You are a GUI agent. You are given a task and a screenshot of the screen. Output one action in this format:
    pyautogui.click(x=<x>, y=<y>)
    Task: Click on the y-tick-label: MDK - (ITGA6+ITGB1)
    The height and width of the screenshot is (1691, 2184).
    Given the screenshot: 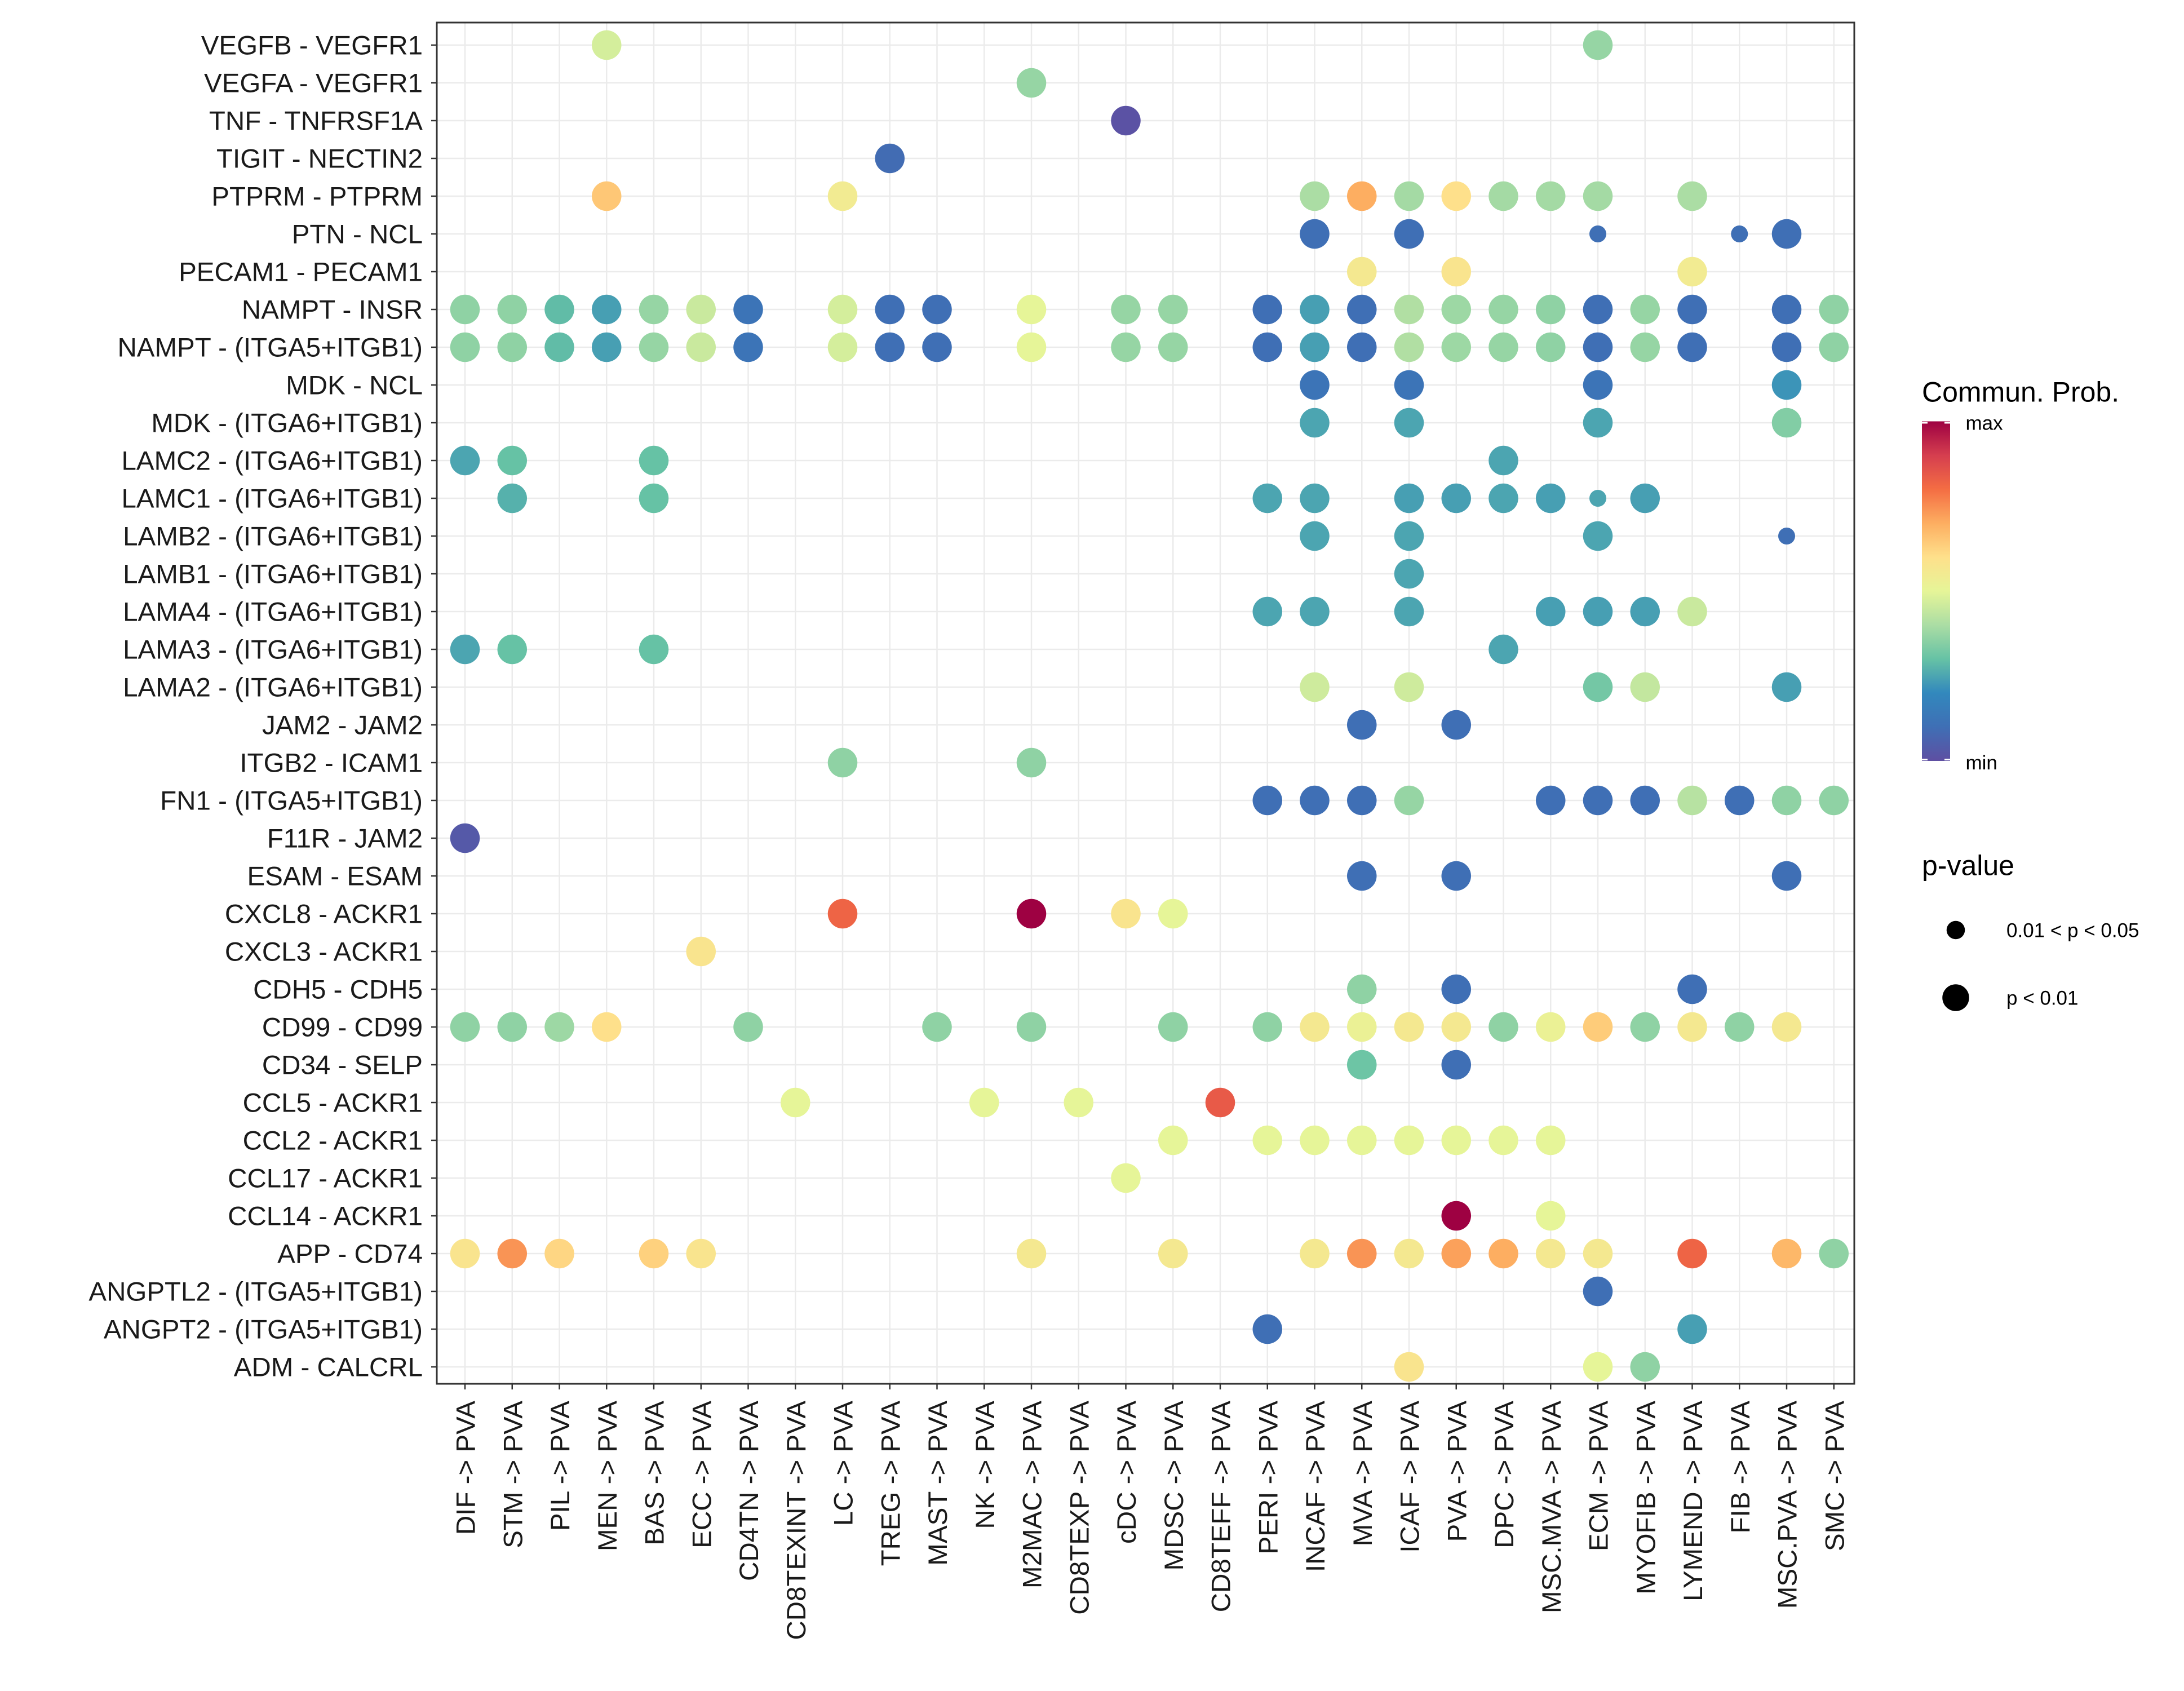 What is the action you would take?
    pyautogui.click(x=287, y=423)
    